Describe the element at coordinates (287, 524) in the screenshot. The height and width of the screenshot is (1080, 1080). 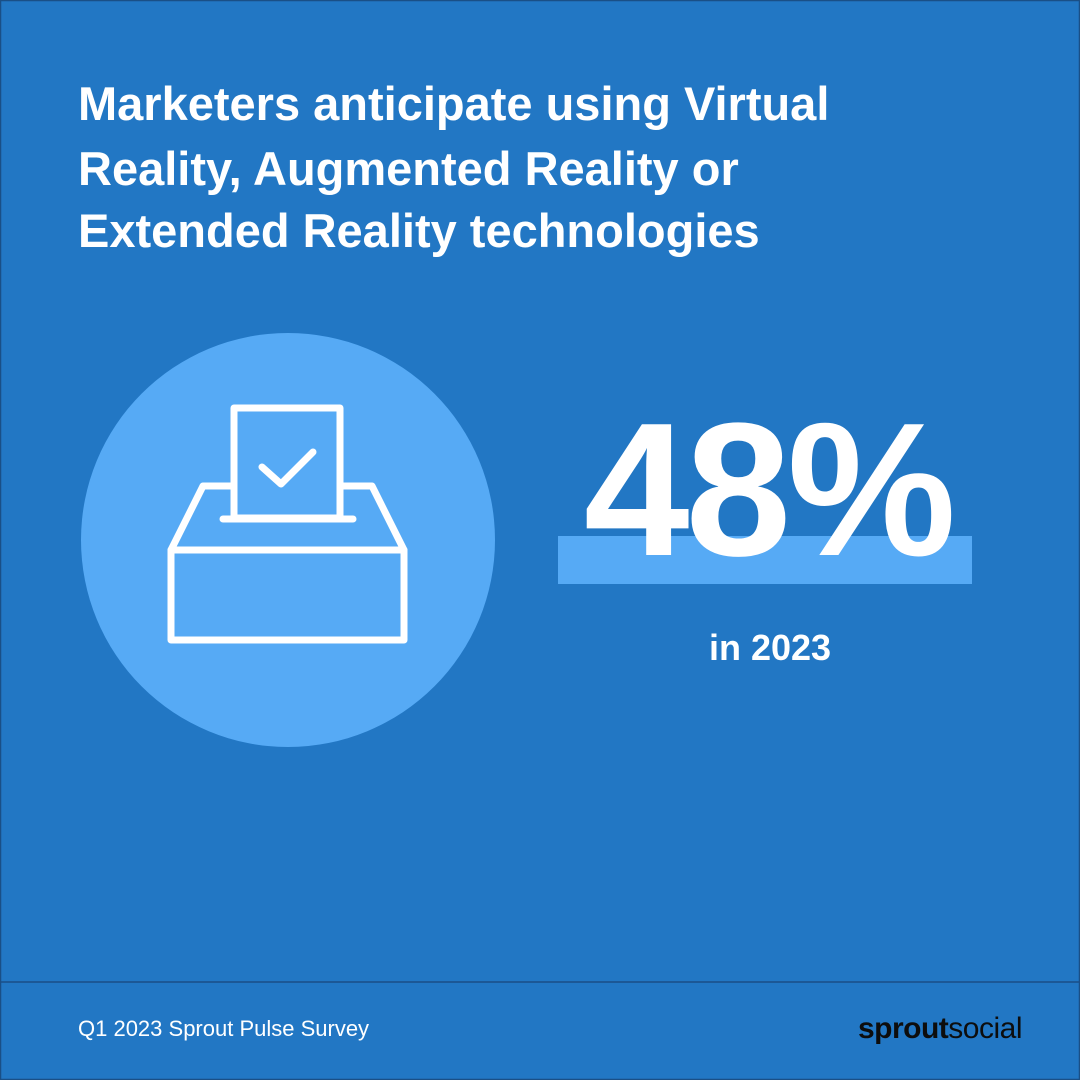
I see `ballot-box-icon` at that location.